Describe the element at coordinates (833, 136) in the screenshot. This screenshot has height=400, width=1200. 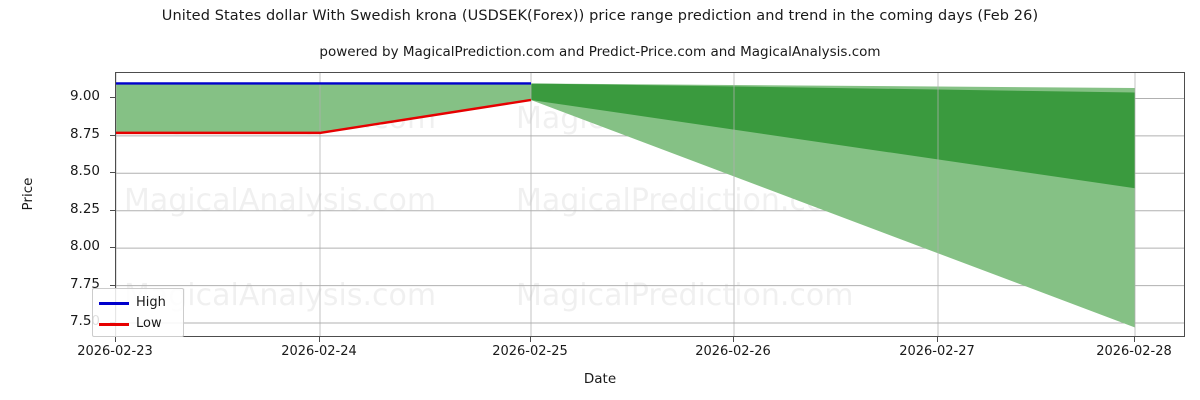
I see `inner-trend-band` at that location.